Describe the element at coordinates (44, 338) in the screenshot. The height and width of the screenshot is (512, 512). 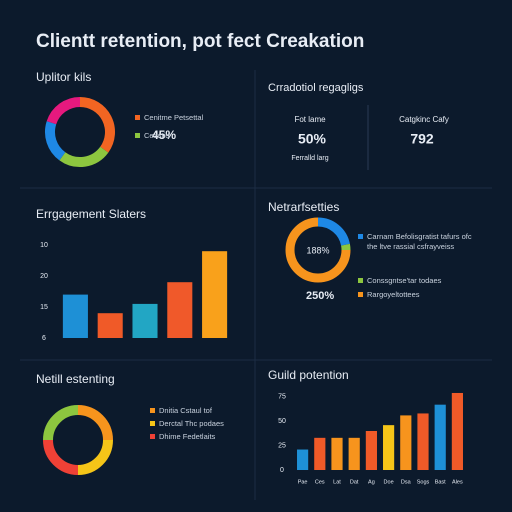
I see `y-tick-label: 6` at that location.